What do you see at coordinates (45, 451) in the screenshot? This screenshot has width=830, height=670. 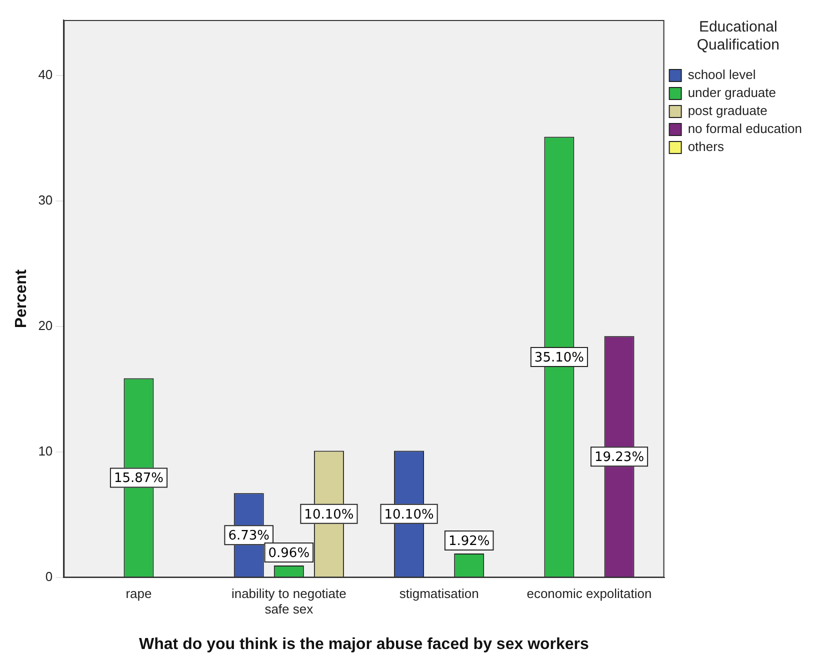 I see `y-tick-label: 10` at bounding box center [45, 451].